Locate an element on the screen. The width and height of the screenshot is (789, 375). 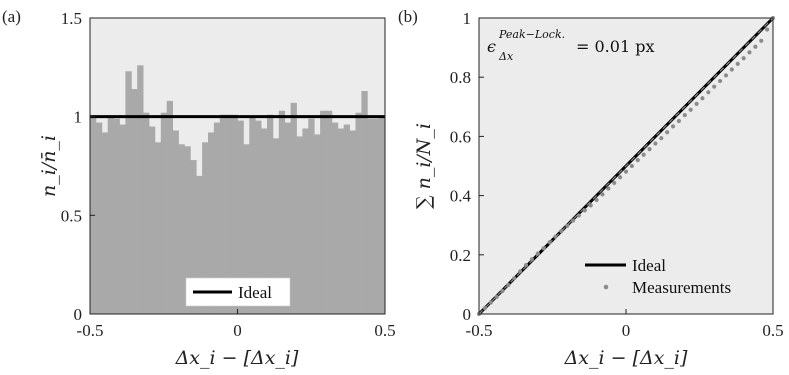
annotation-superscript: Peak−Lock. is located at coordinates (531, 34).